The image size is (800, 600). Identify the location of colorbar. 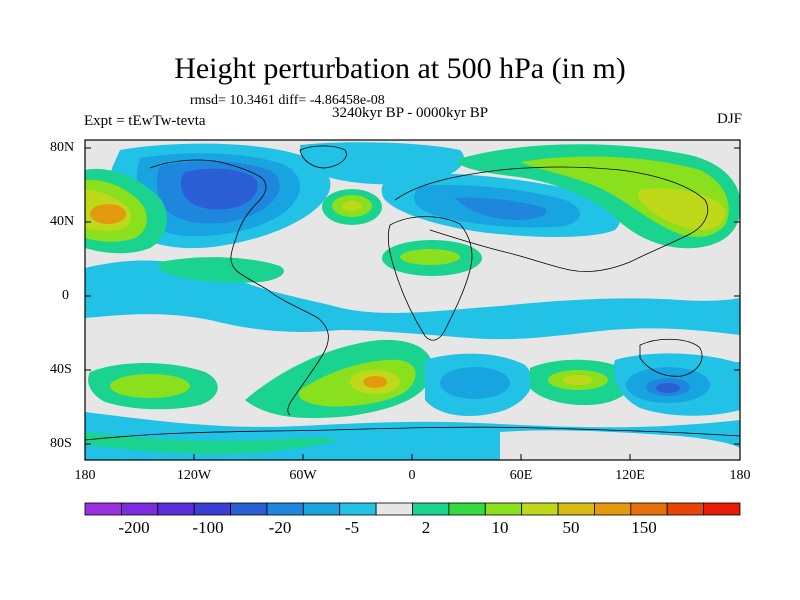
(412, 509).